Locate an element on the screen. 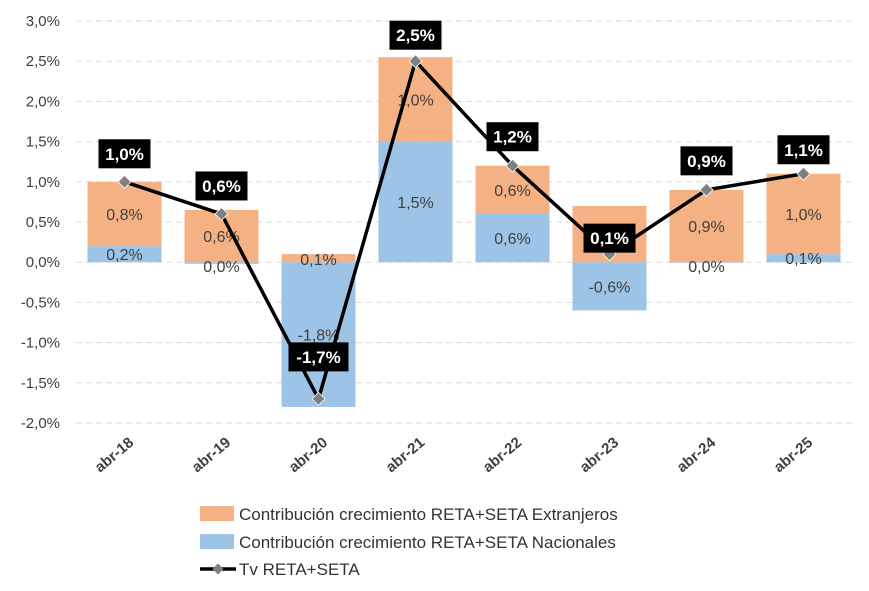 The width and height of the screenshot is (869, 591). line-label: 1,0% is located at coordinates (124, 154).